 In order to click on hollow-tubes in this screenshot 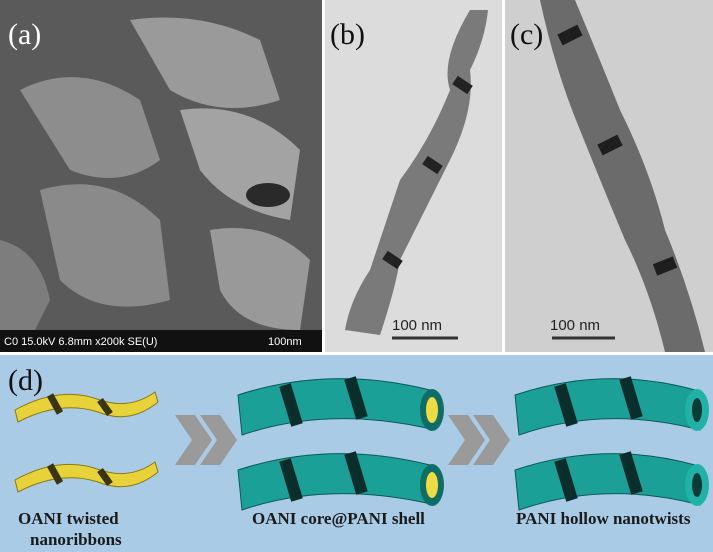, I will do `click(611, 443)`.